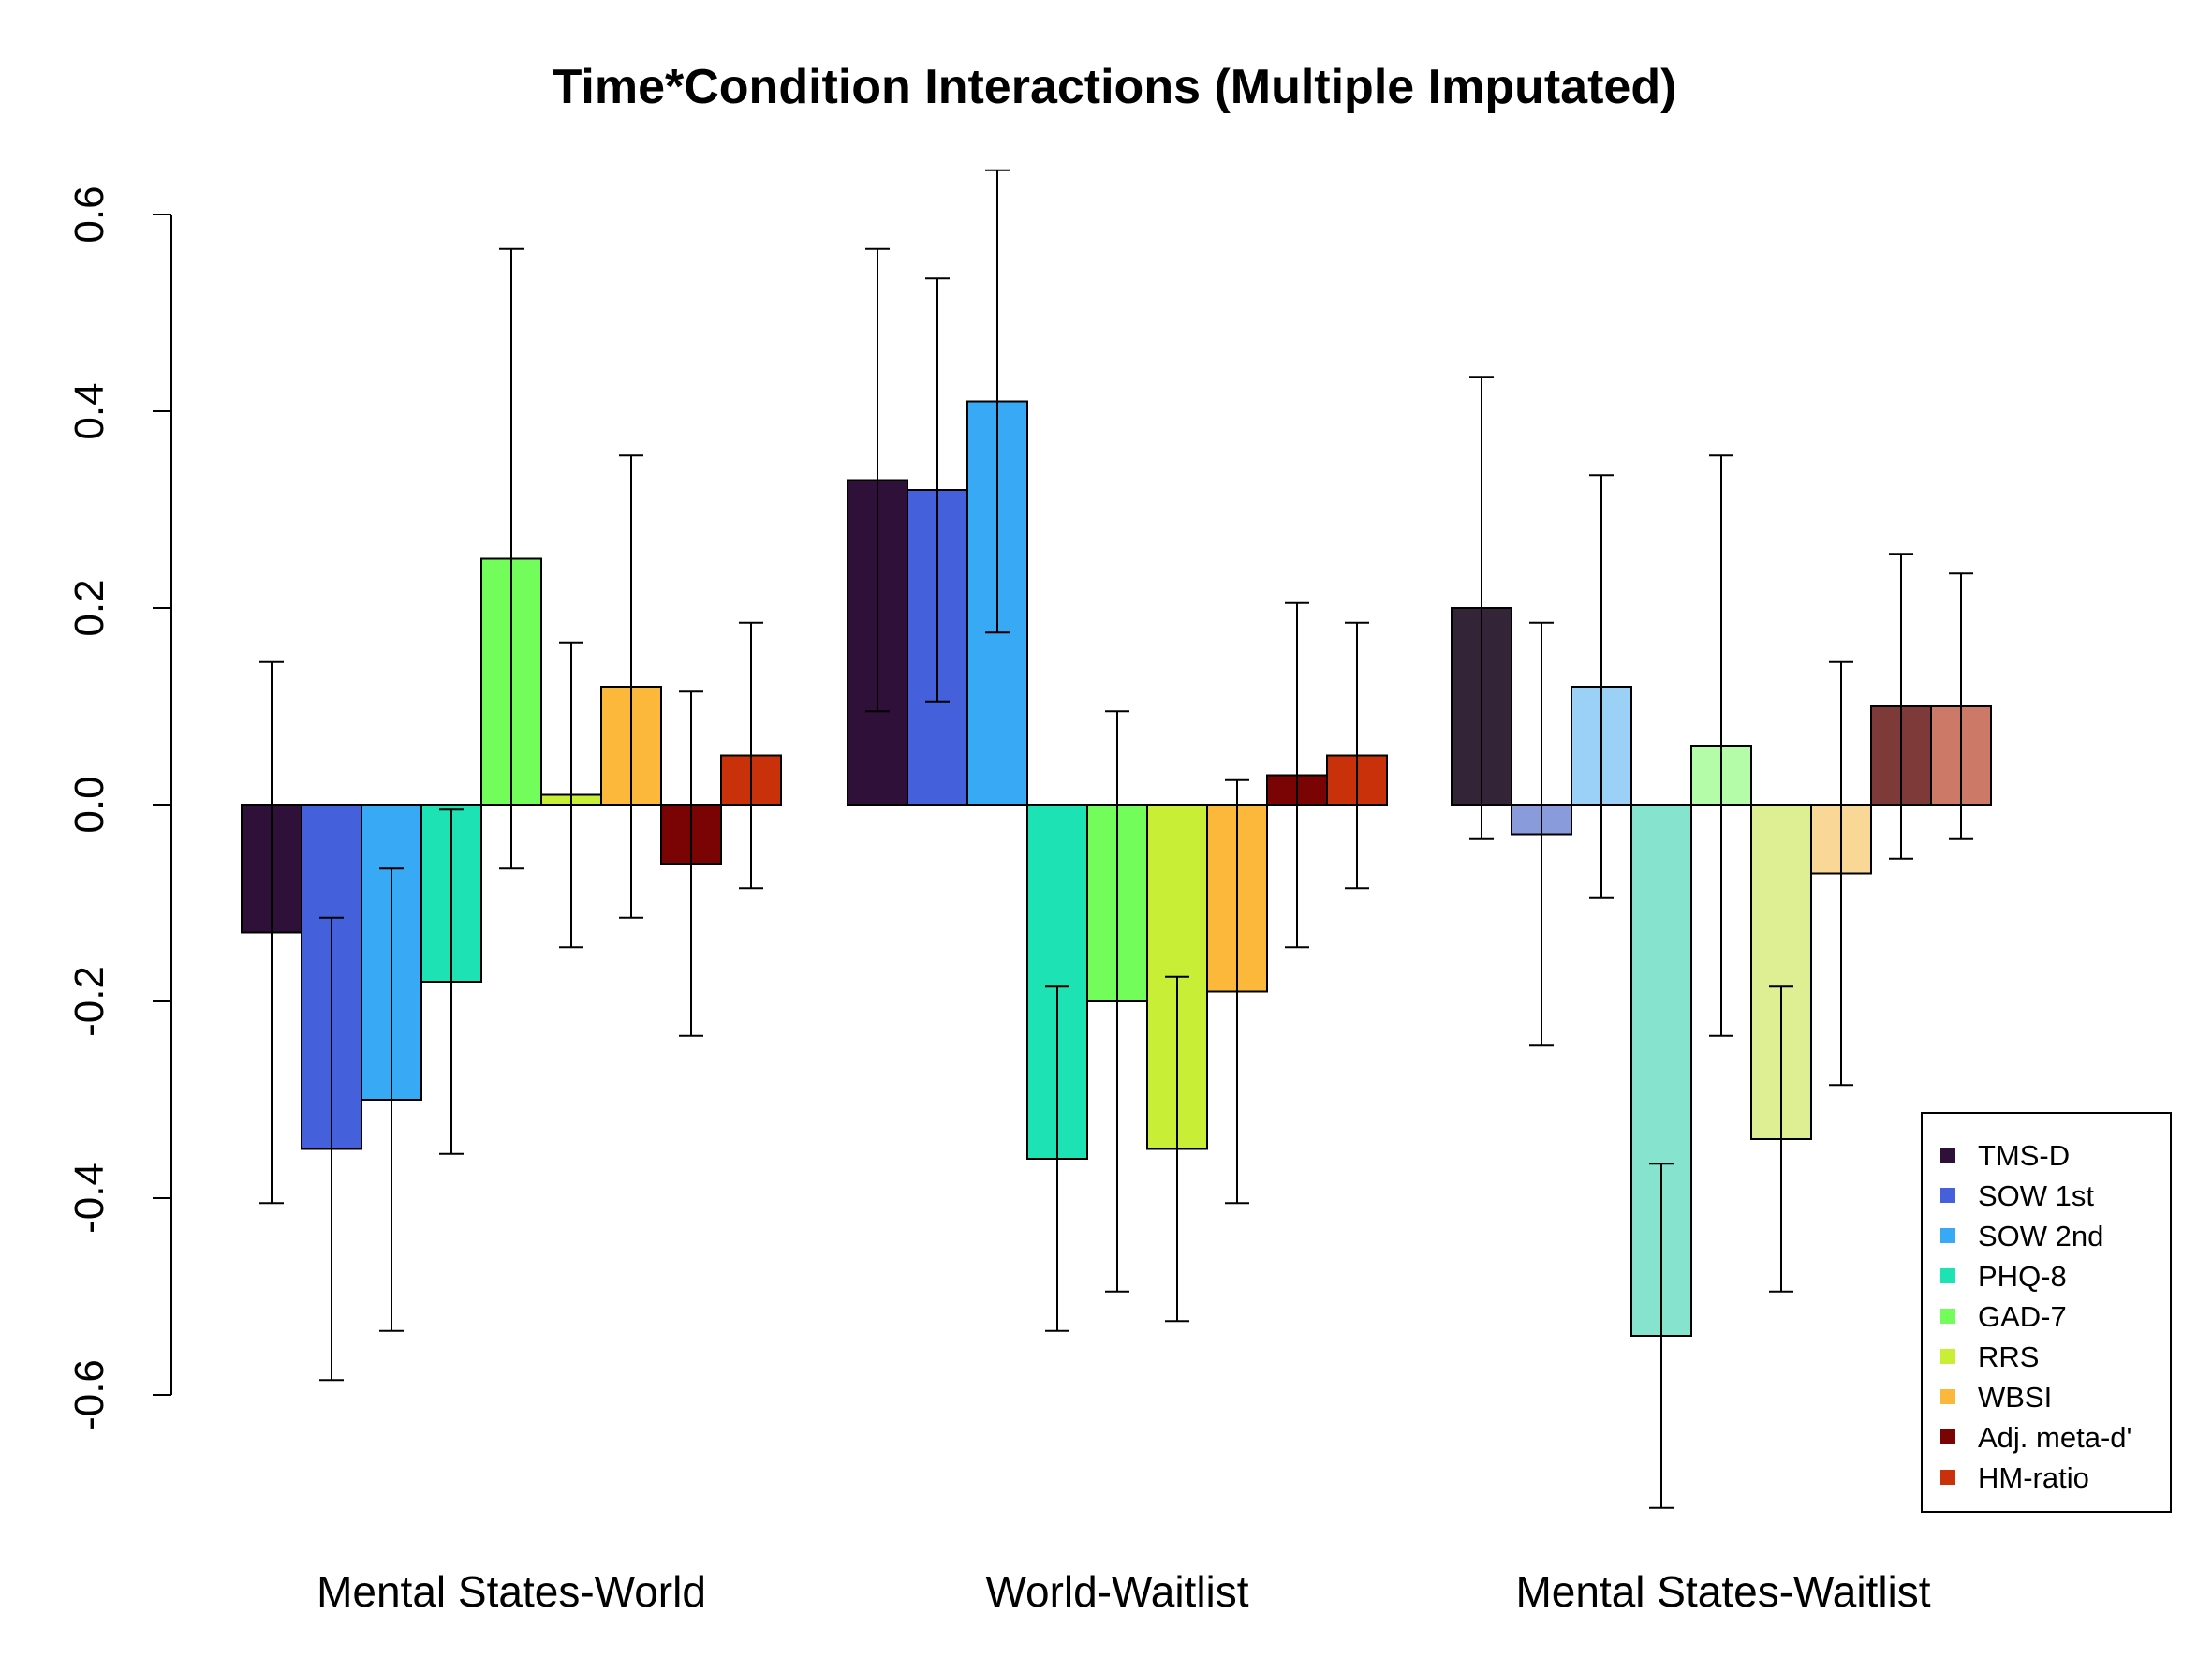  I want to click on y-tick-label: 0.6, so click(89, 214).